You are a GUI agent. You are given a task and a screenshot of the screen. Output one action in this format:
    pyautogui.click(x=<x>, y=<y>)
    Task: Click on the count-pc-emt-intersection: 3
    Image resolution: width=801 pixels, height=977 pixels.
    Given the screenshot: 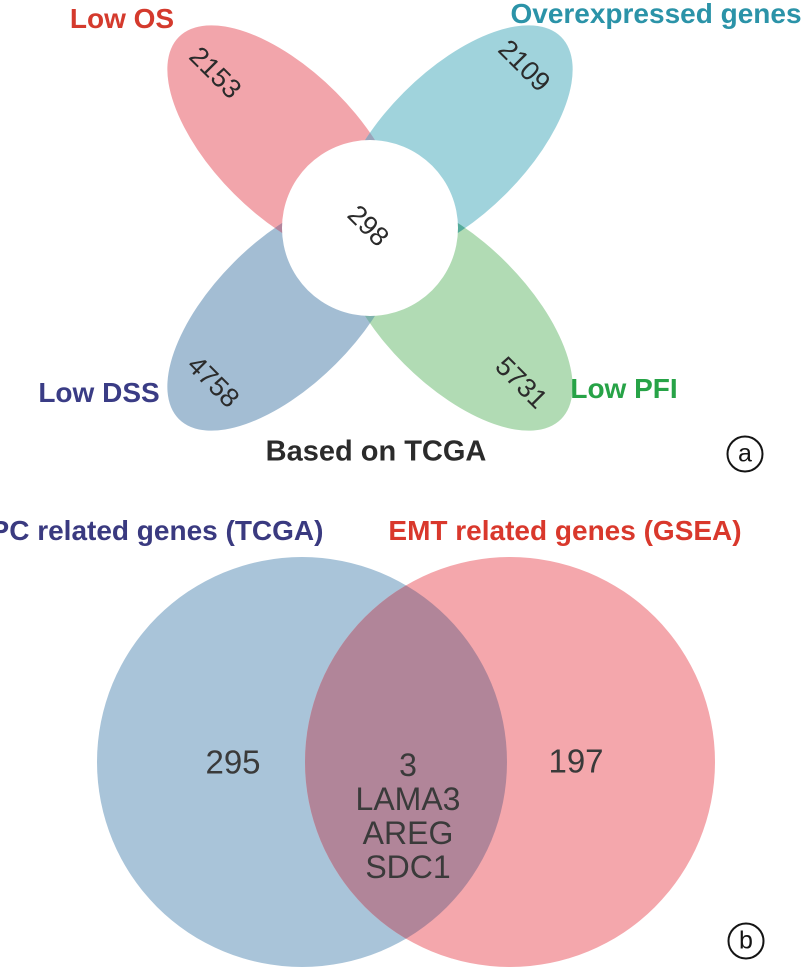 What is the action you would take?
    pyautogui.click(x=408, y=765)
    